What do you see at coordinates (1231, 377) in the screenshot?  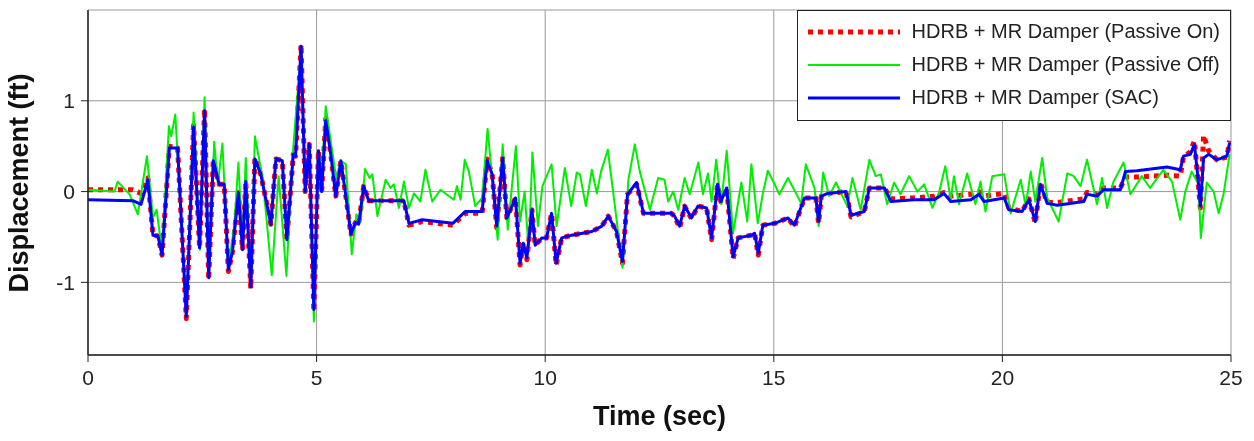 I see `x-tick-label: 25` at bounding box center [1231, 377].